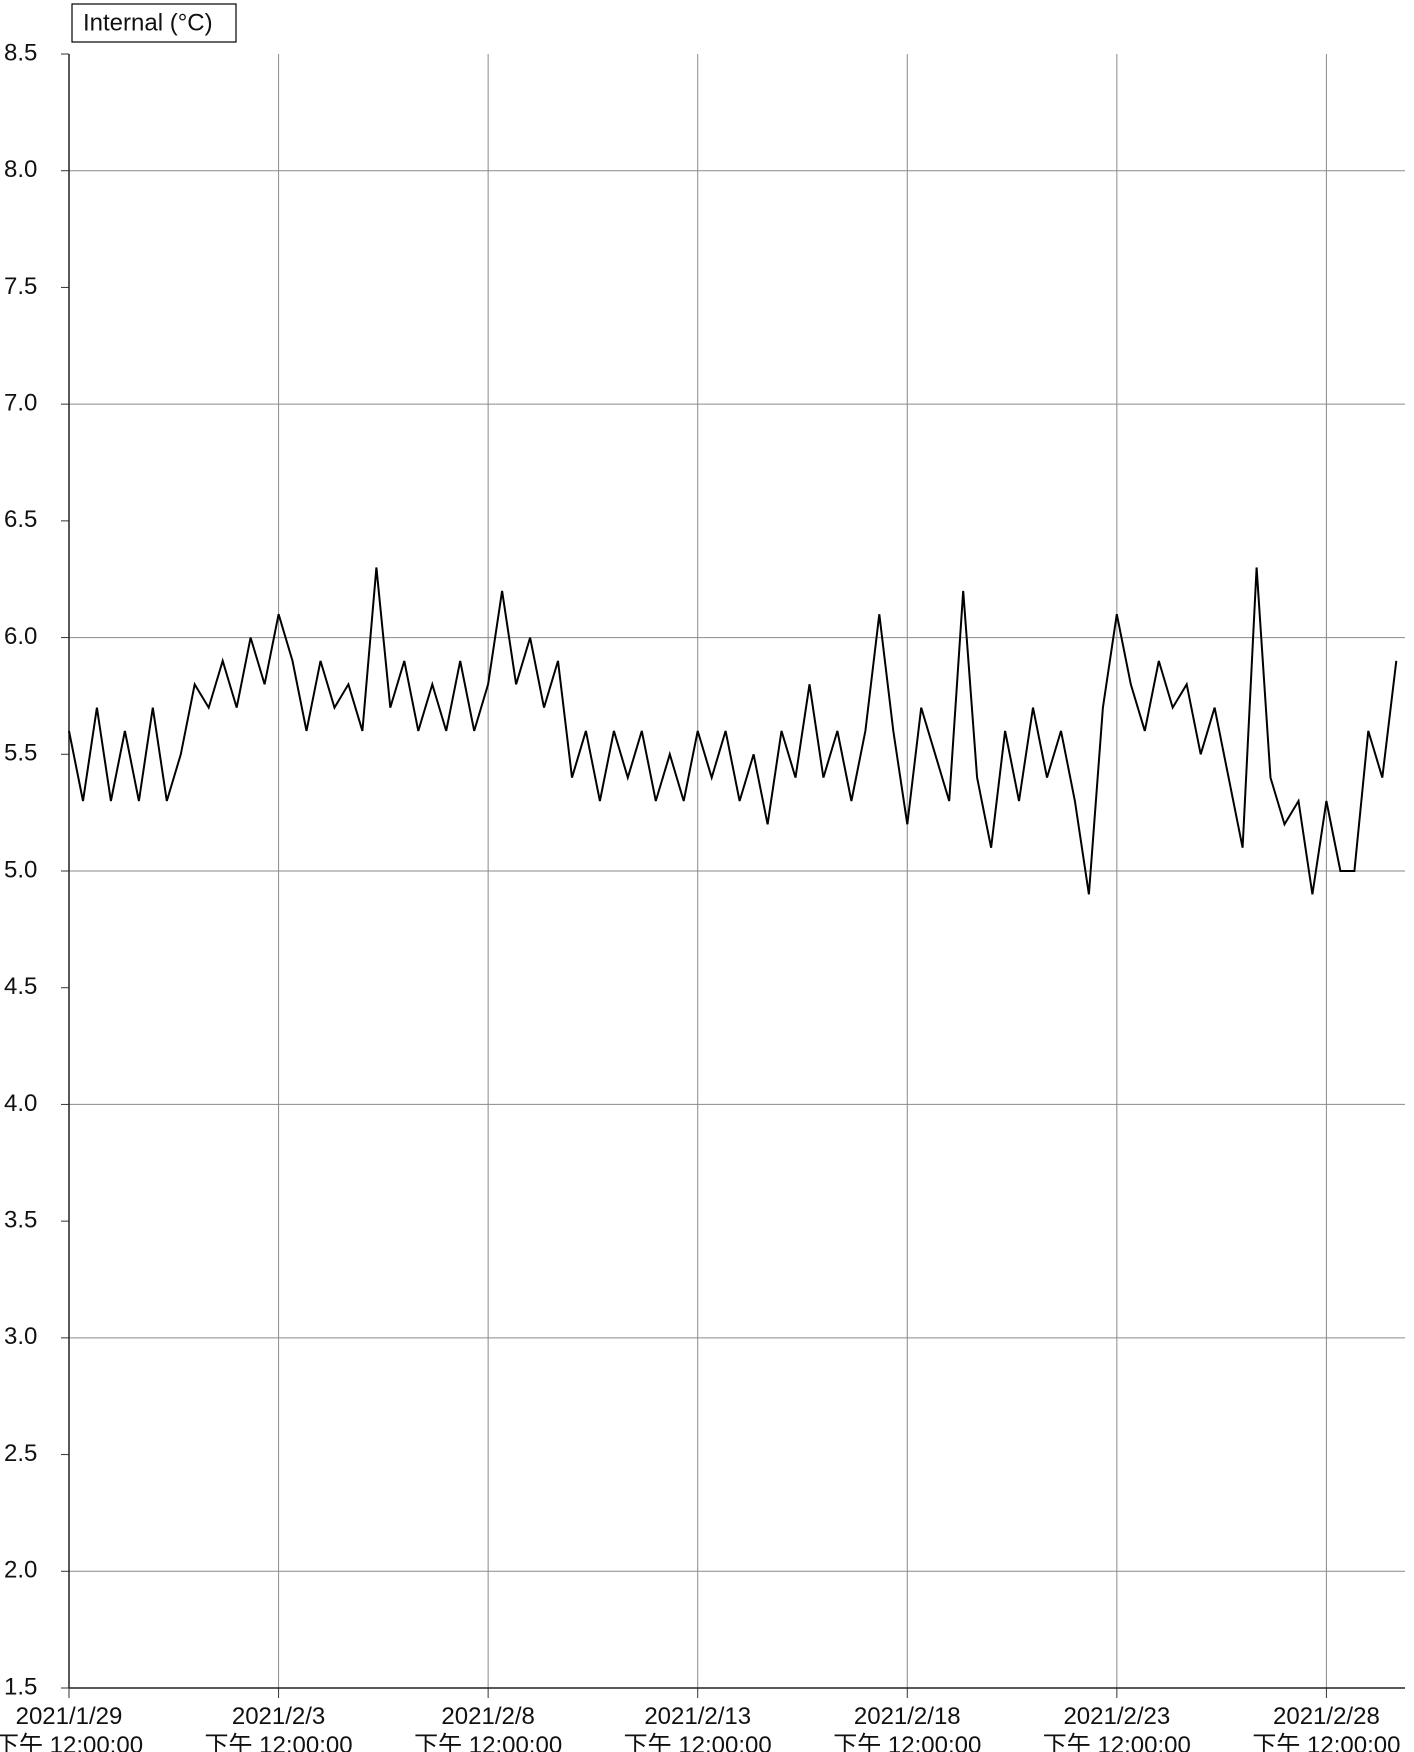 The image size is (1414, 1752). I want to click on x-tick-label: 2021/2/3 下午 12:00:00, so click(279, 1727).